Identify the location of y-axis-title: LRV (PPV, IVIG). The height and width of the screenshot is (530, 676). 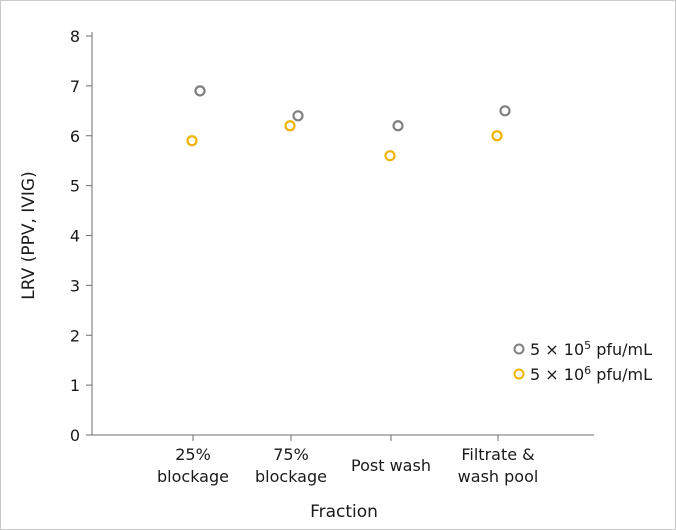
(29, 235).